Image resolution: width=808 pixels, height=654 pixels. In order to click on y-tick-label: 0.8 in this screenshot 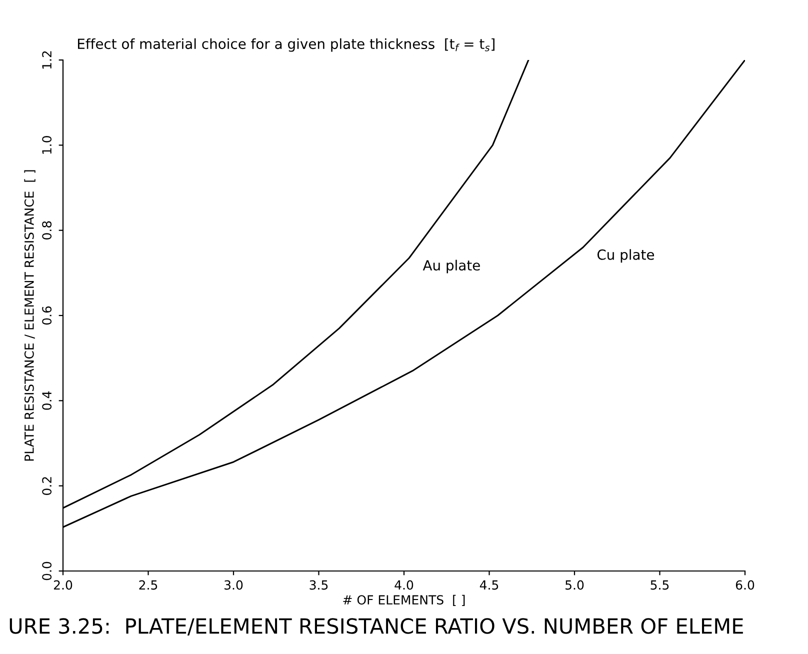, I will do `click(47, 230)`.